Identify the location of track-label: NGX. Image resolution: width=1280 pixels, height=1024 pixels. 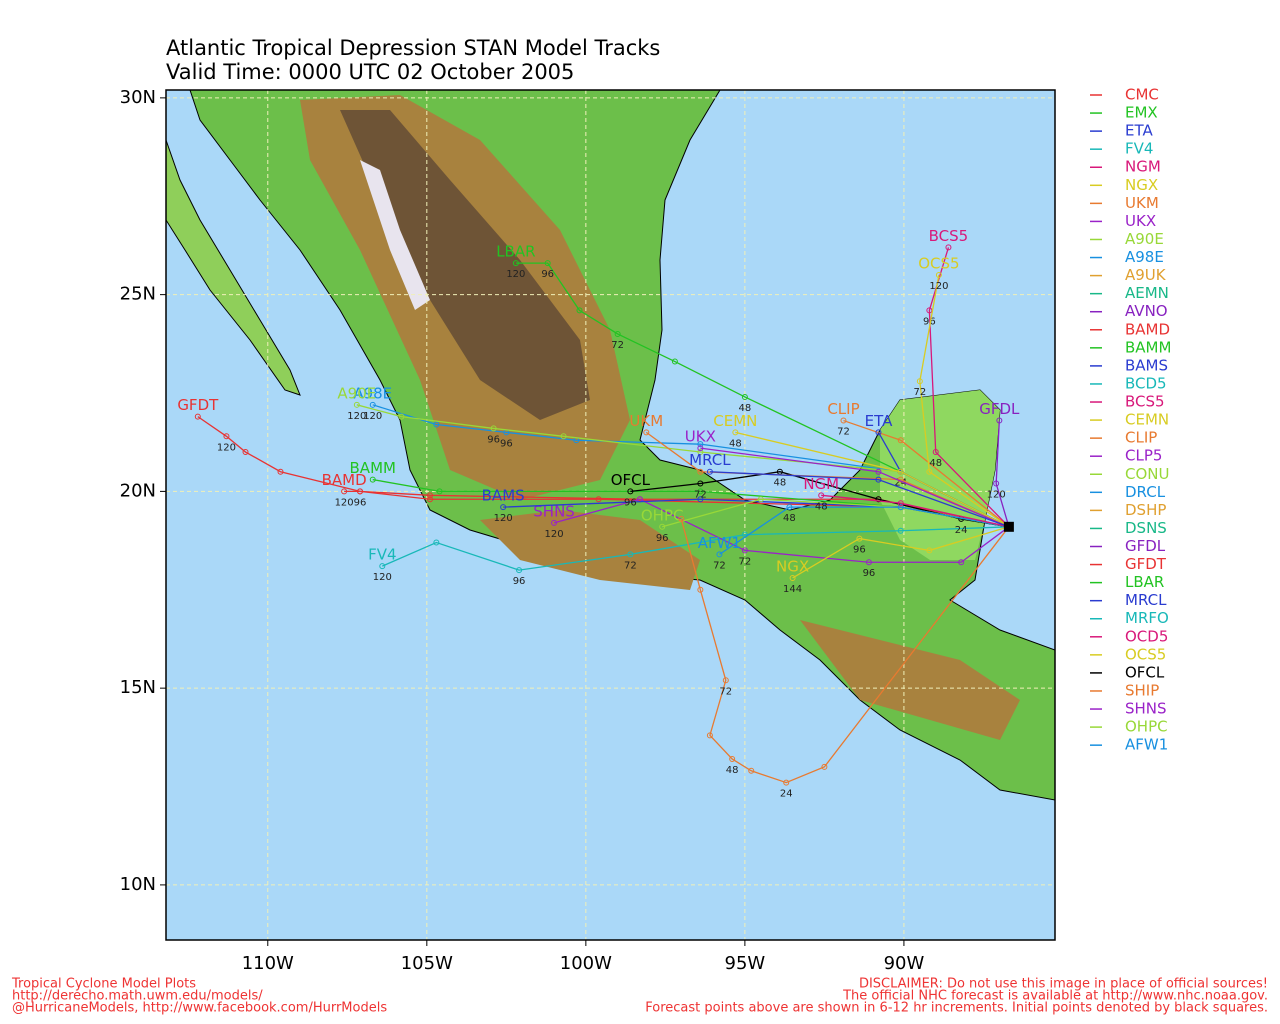
(792, 566).